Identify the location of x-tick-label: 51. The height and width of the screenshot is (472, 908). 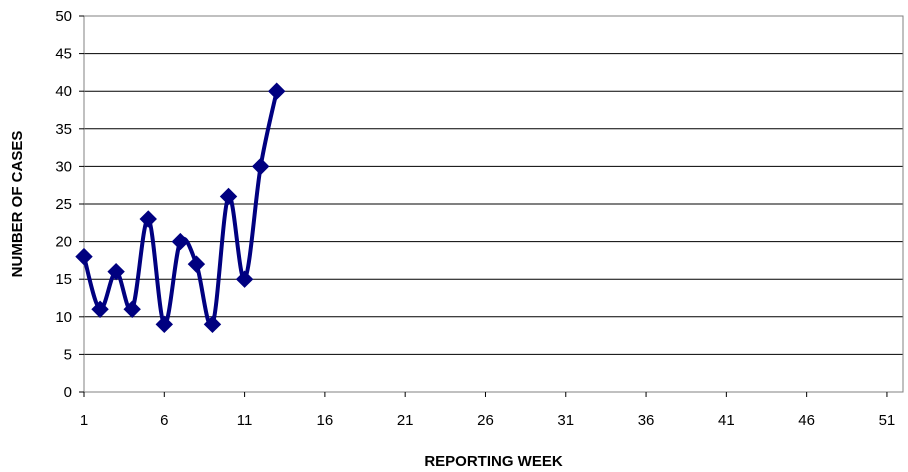
(887, 420).